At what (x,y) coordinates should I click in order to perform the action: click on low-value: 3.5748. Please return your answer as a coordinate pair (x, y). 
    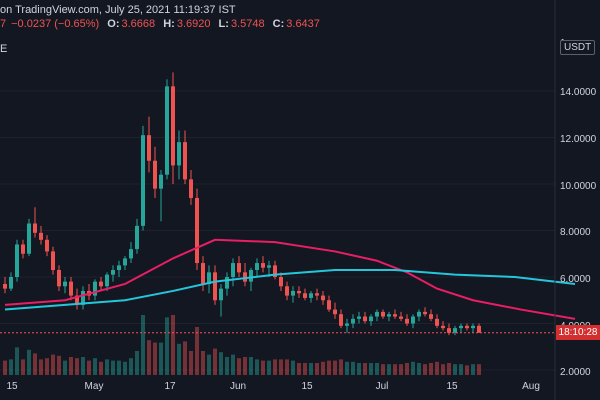
    Looking at the image, I should click on (247, 24).